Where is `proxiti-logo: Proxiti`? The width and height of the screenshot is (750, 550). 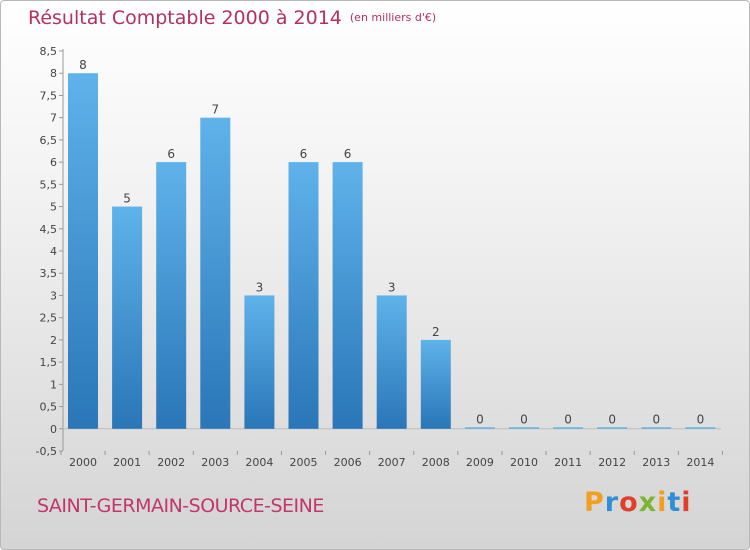
proxiti-logo: Proxiti is located at coordinates (638, 502).